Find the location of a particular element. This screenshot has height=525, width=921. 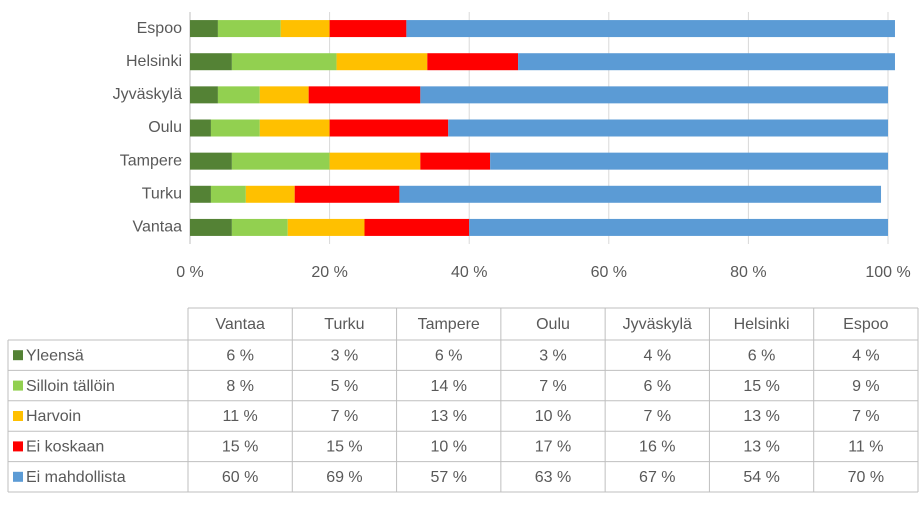

legend-label: Ei koskaan is located at coordinates (65, 447).